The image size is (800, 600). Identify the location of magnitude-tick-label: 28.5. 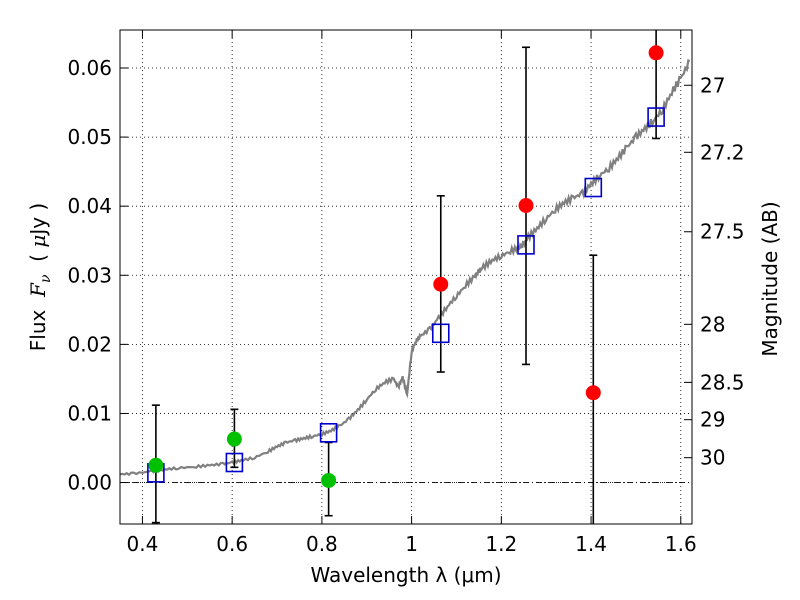
(722, 382).